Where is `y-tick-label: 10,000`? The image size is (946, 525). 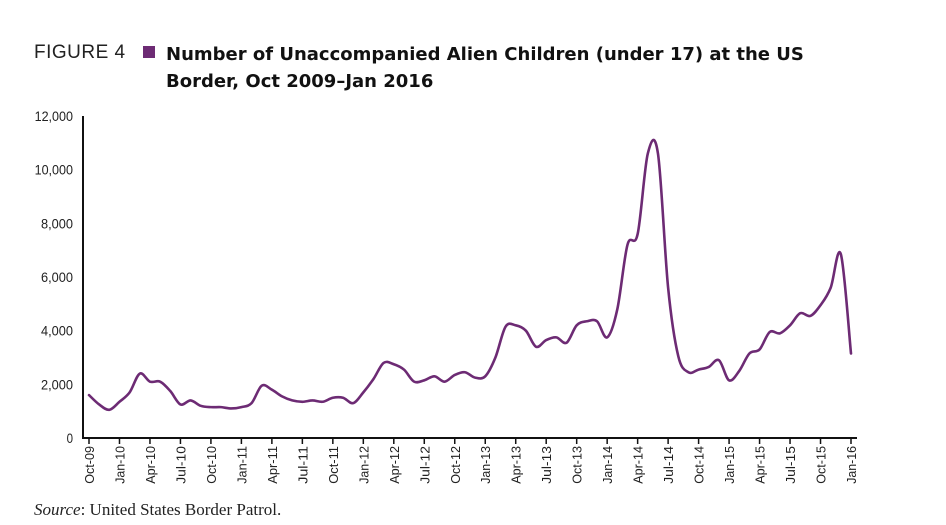 y-tick-label: 10,000 is located at coordinates (54, 170).